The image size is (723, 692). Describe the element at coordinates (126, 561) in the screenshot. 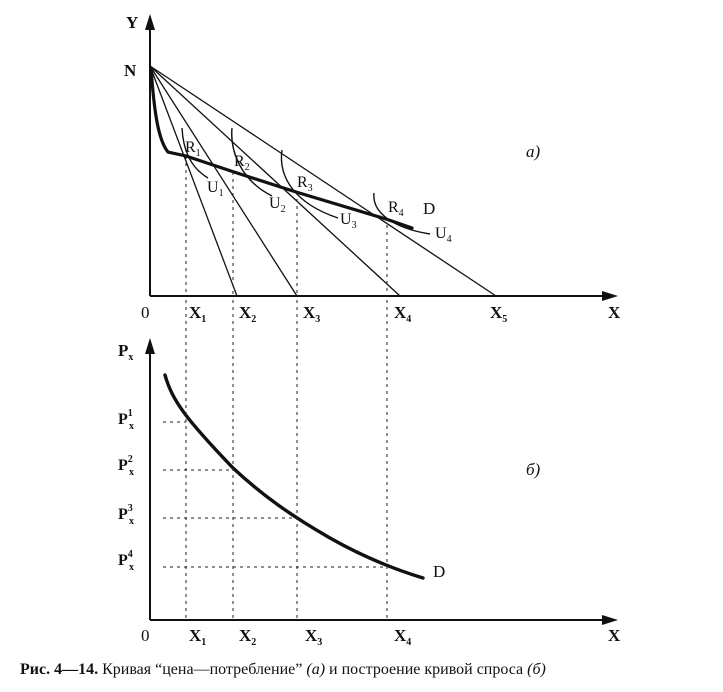

I see `price-label-4: P4 x` at that location.